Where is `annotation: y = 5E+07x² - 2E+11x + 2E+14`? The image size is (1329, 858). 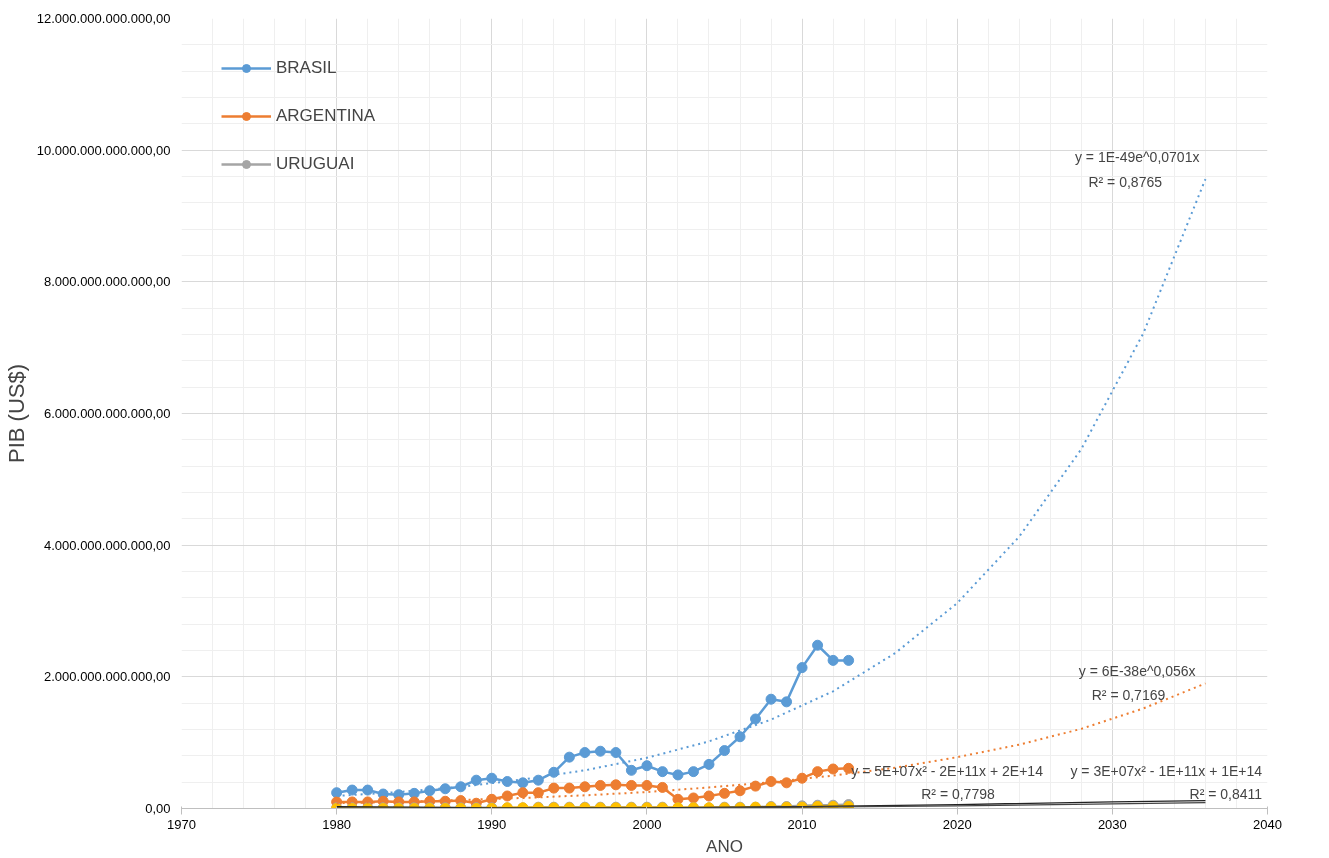 annotation: y = 5E+07x² - 2E+11x + 2E+14 is located at coordinates (947, 771).